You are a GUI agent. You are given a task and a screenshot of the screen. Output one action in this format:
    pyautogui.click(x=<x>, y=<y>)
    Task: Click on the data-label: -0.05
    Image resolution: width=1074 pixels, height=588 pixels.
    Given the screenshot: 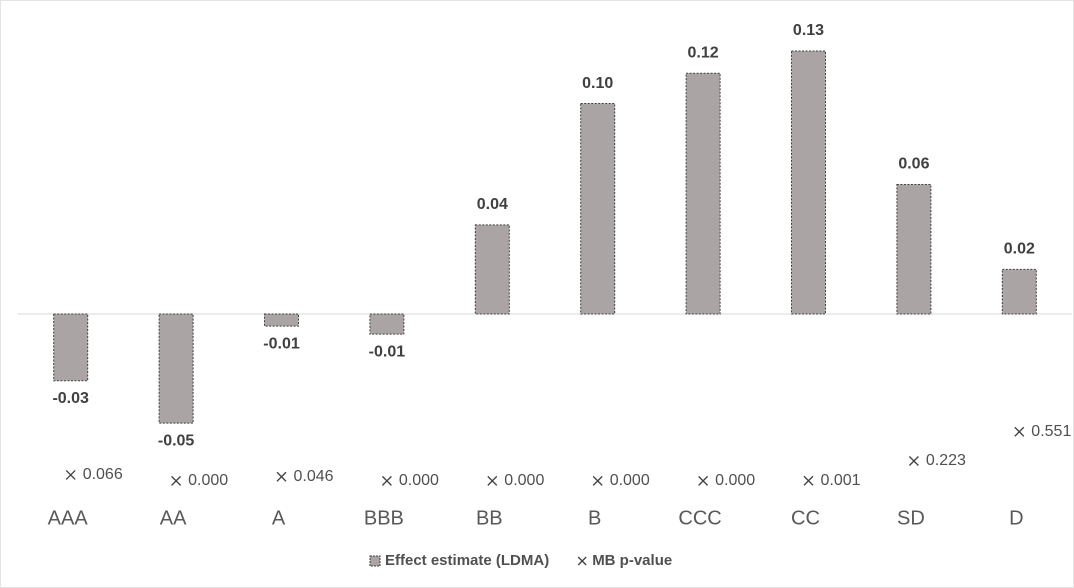 What is the action you would take?
    pyautogui.click(x=176, y=440)
    